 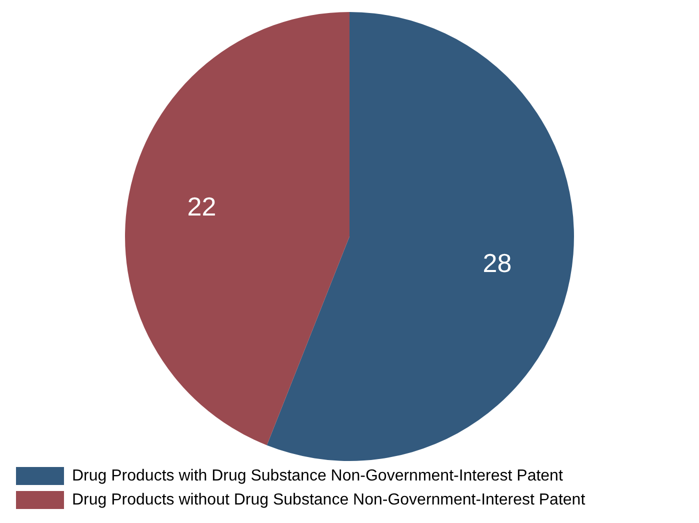 I want to click on legend-label: Drug Products without Drug Substance Non-Government-Interest Patent, so click(x=329, y=499).